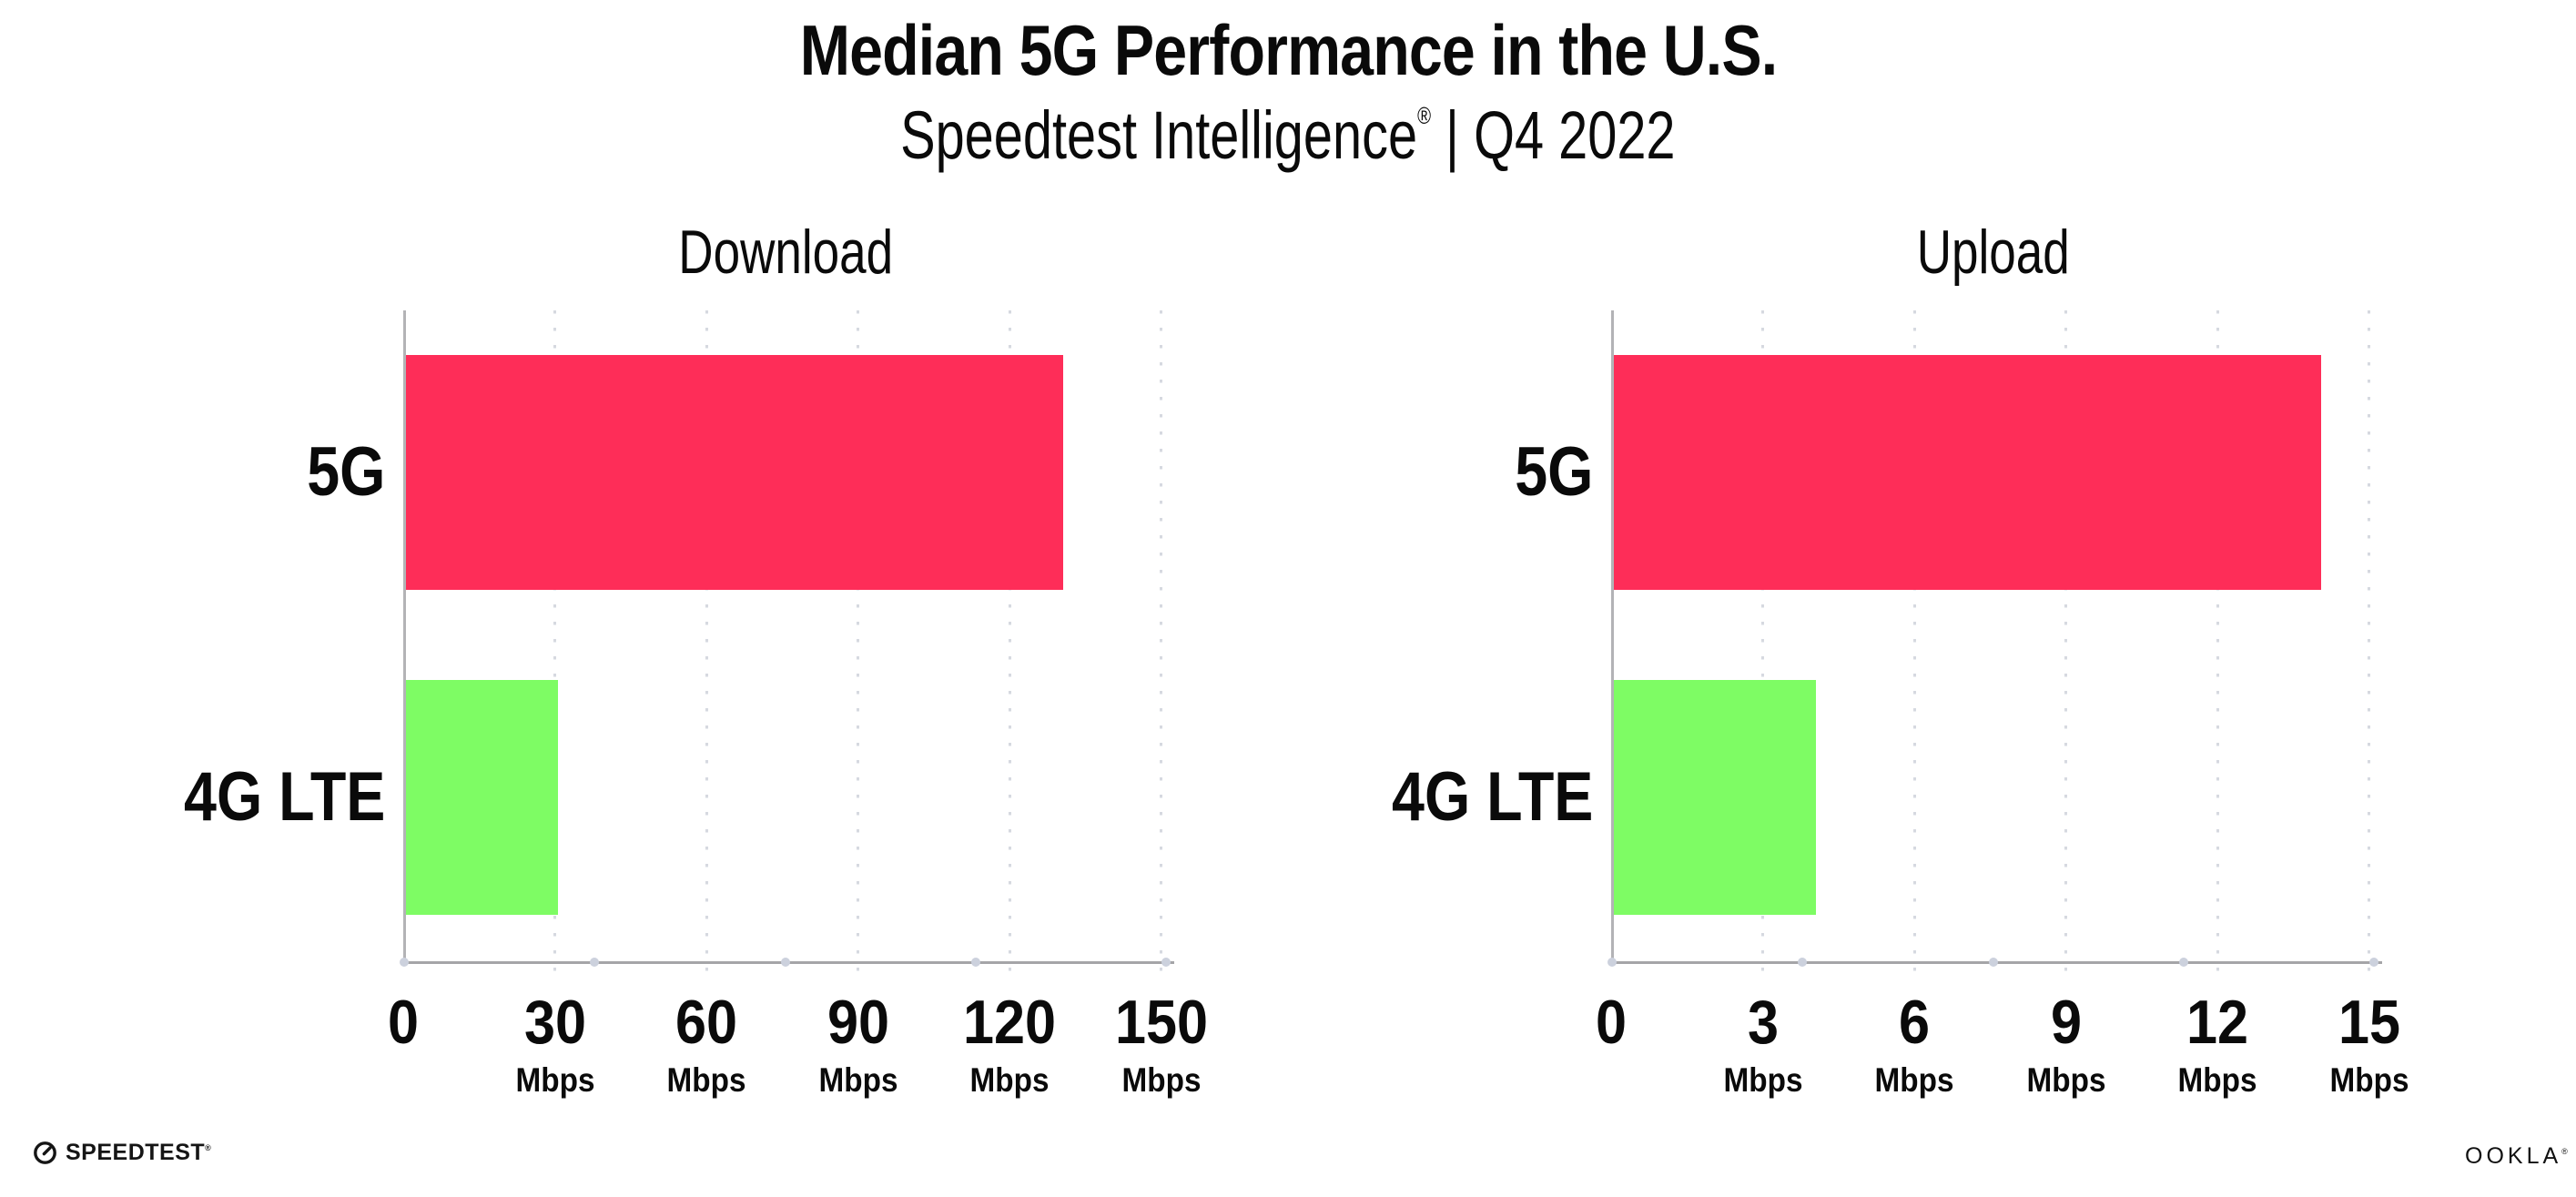  Describe the element at coordinates (1161, 1023) in the screenshot. I see `x-tick-label: 150` at that location.